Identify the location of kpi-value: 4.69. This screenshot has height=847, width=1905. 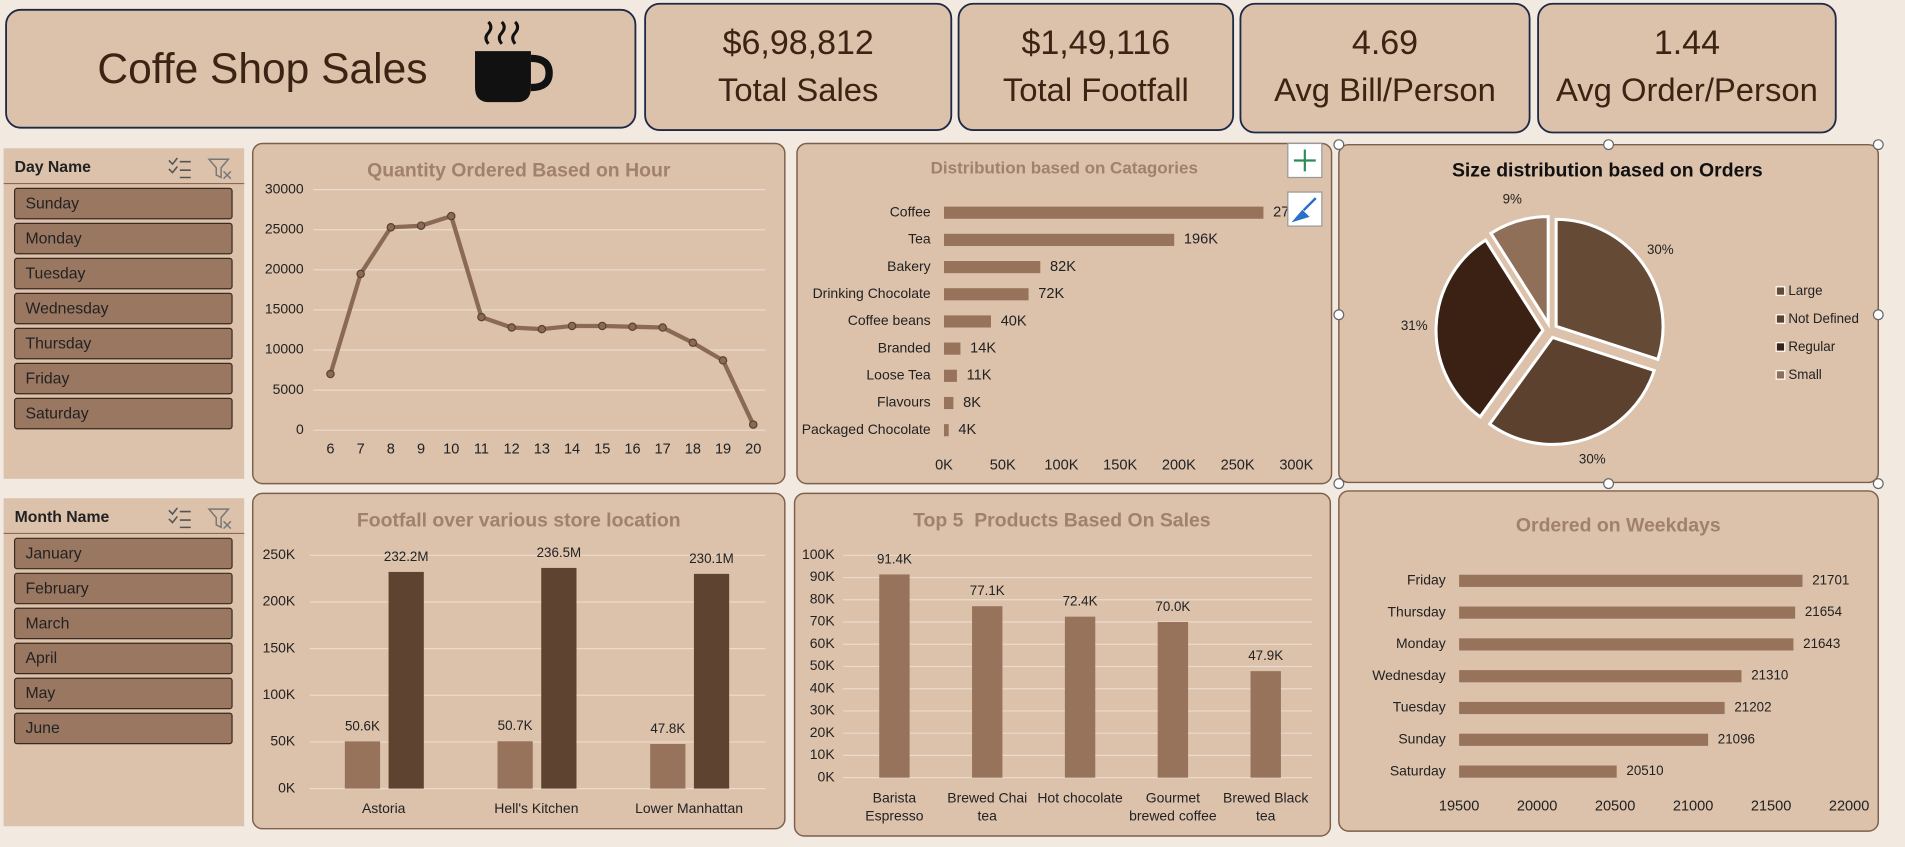
(1385, 43).